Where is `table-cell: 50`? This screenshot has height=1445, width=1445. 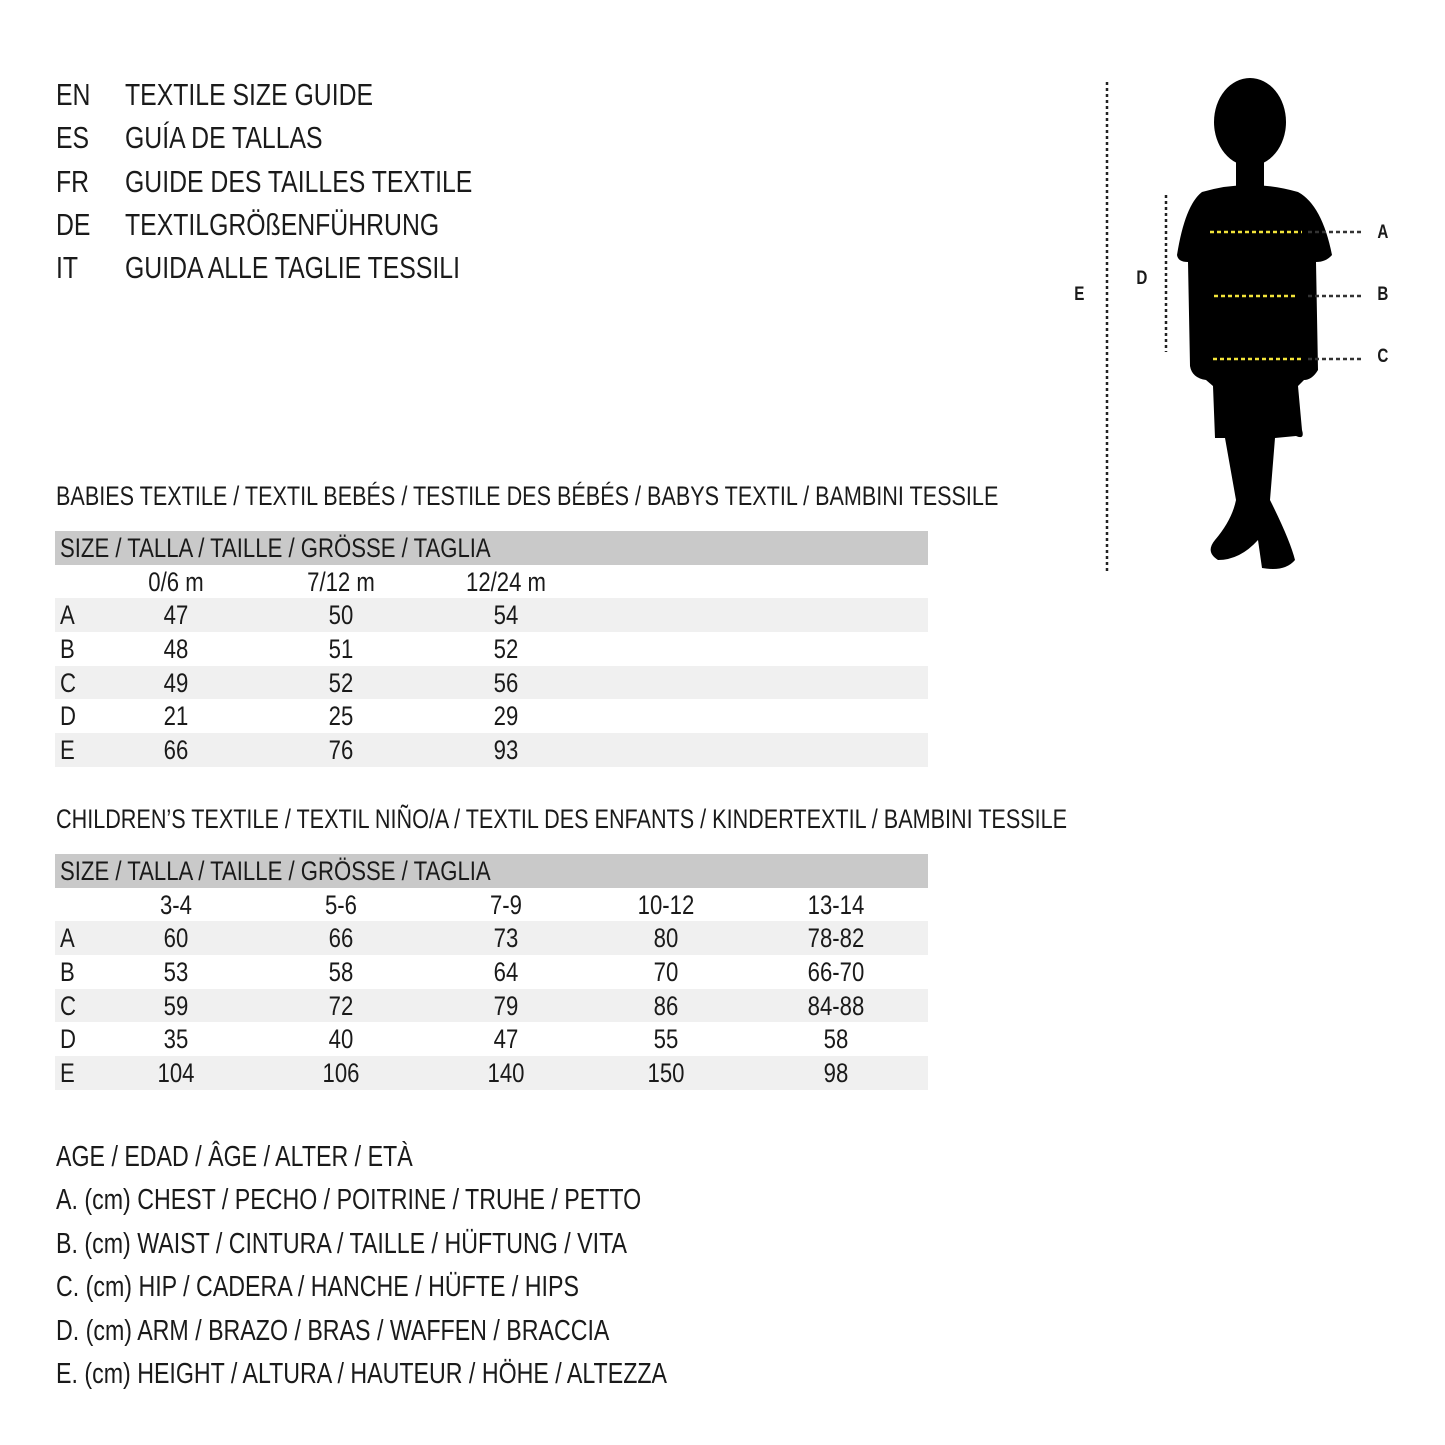 table-cell: 50 is located at coordinates (341, 615).